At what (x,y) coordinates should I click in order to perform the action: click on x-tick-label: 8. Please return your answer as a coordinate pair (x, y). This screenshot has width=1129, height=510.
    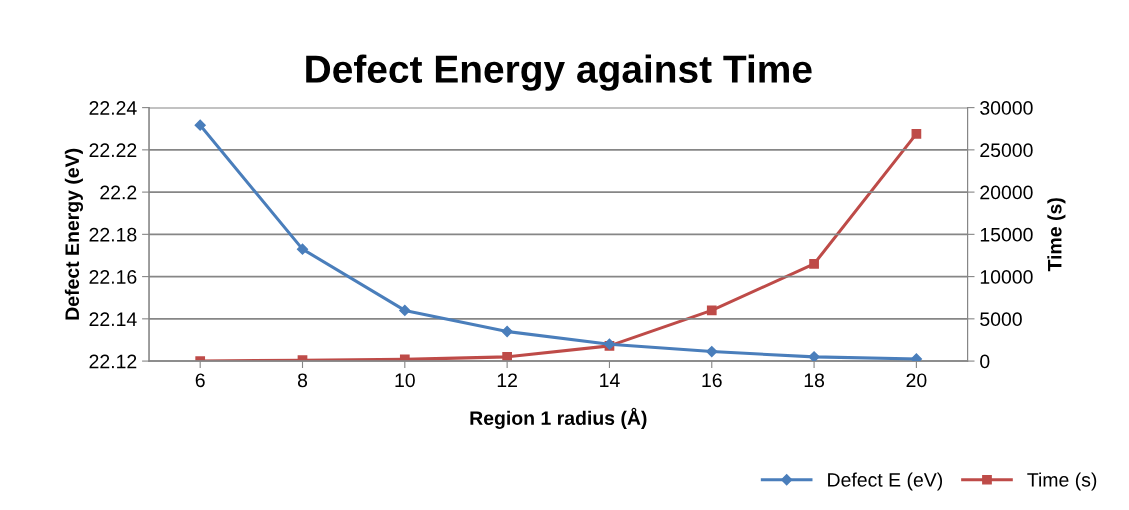
    Looking at the image, I should click on (302, 380).